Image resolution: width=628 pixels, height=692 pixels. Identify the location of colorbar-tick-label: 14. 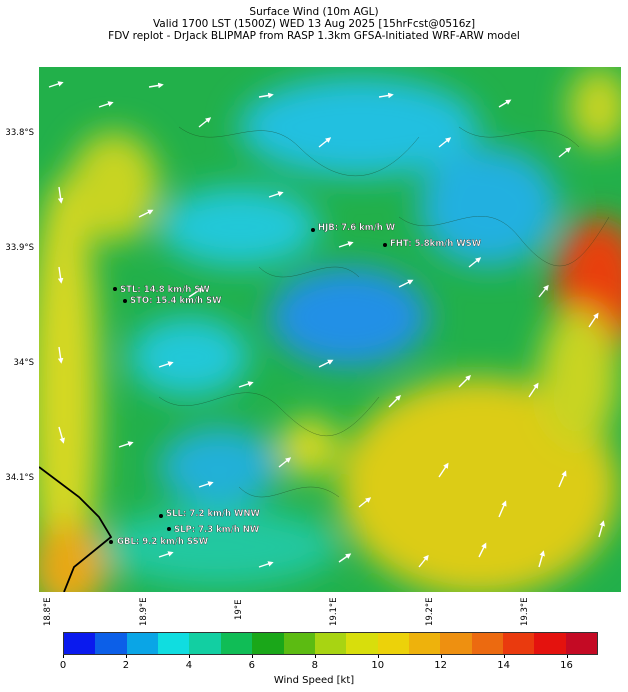
(503, 665).